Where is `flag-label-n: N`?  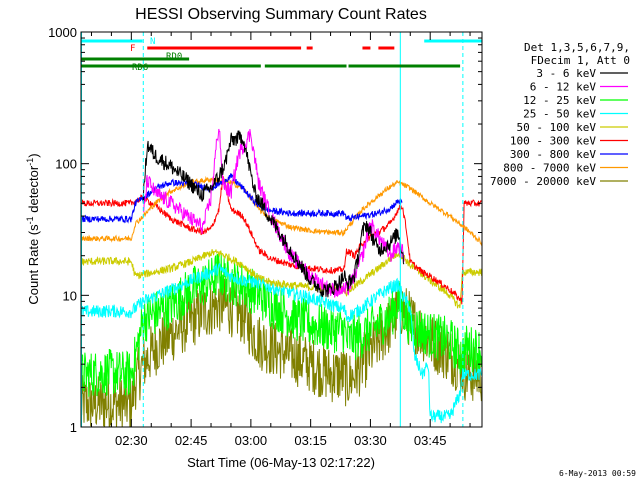 flag-label-n: N is located at coordinates (152, 42).